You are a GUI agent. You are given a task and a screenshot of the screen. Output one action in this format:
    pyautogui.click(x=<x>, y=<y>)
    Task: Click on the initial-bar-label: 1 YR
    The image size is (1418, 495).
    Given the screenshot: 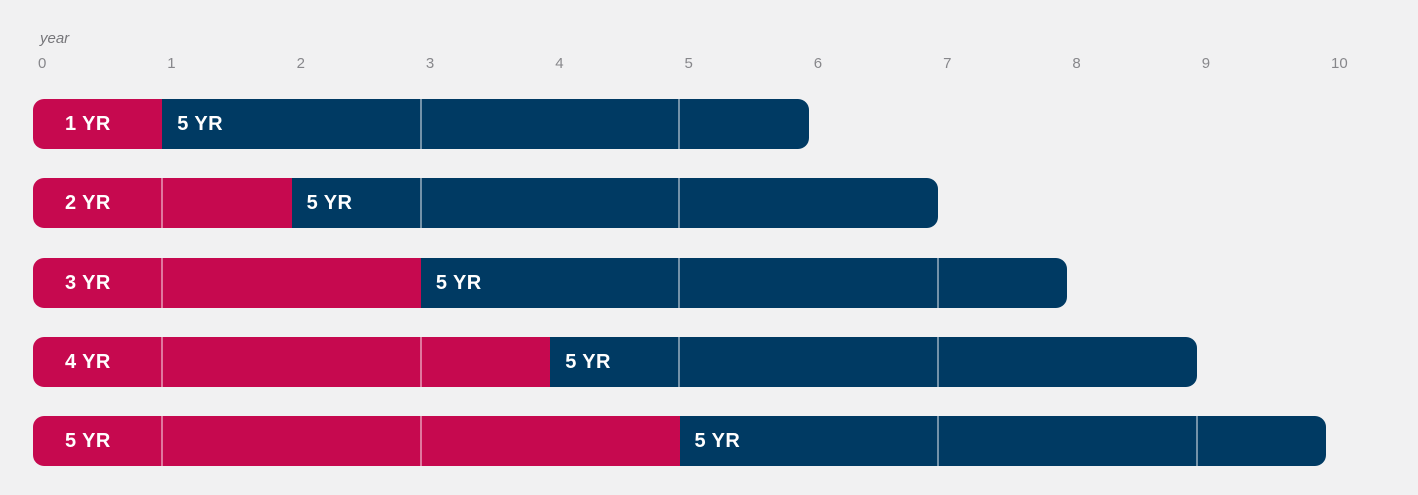 What is the action you would take?
    pyautogui.click(x=88, y=124)
    